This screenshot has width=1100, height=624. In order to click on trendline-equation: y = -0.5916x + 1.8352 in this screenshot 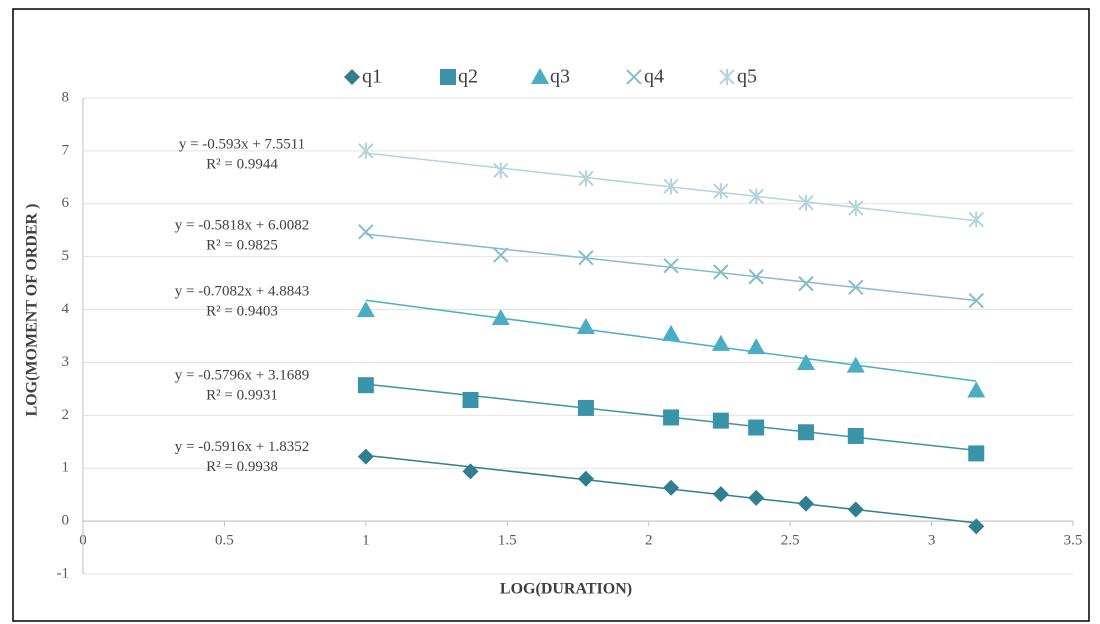, I will do `click(242, 447)`.